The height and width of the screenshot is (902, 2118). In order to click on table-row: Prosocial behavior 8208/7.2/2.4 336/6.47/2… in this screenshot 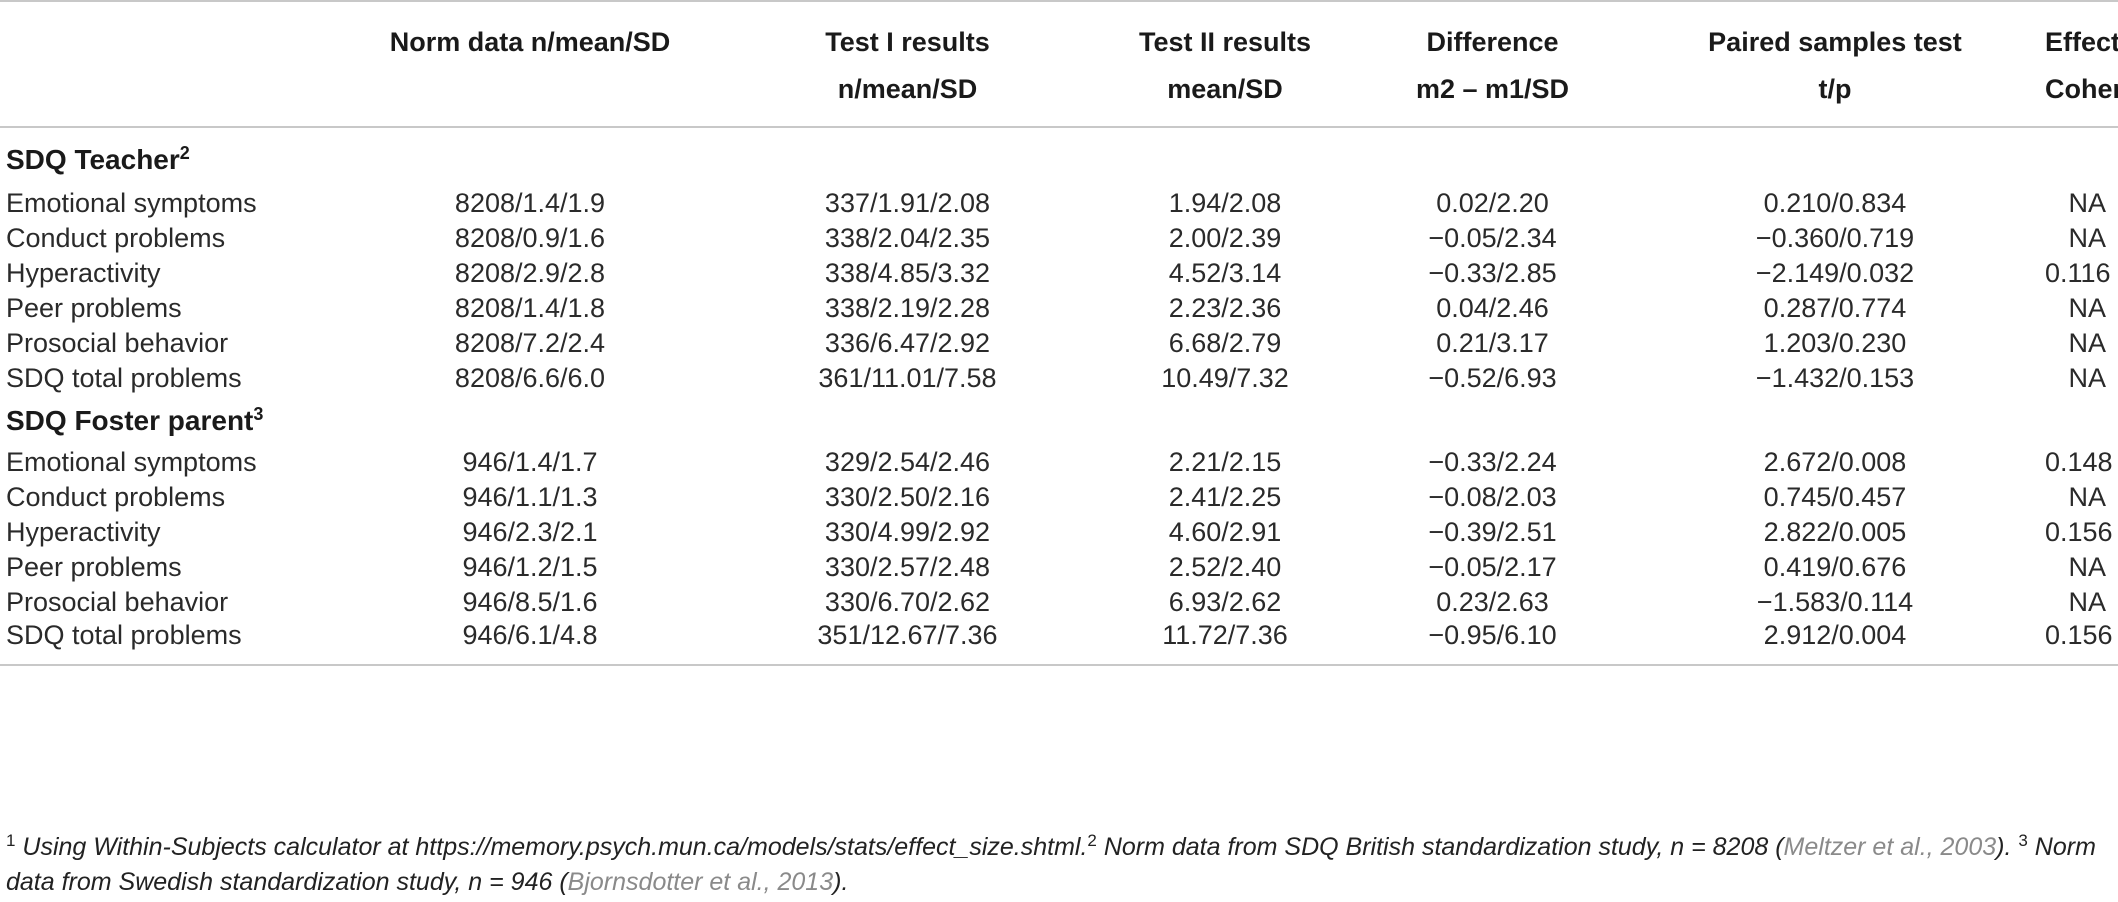, I will do `click(1059, 343)`.